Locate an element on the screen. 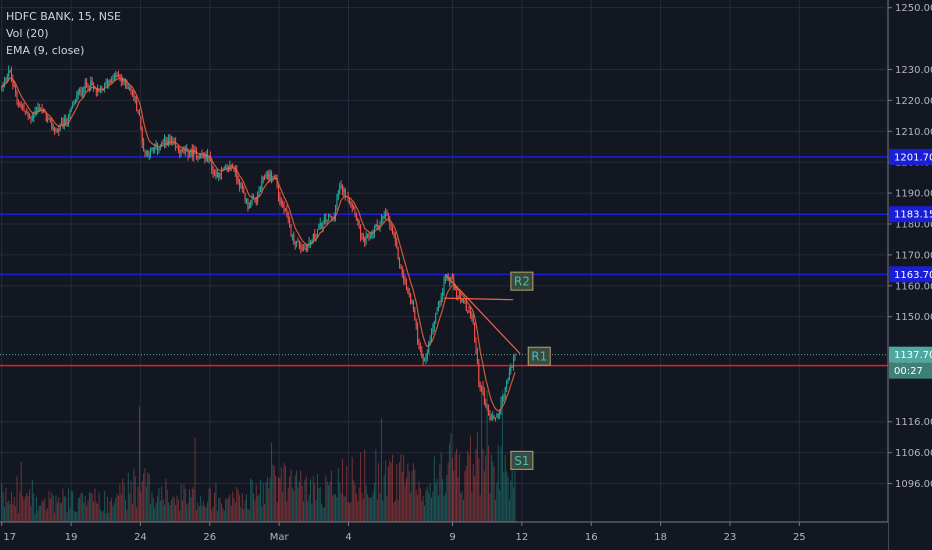 The width and height of the screenshot is (932, 550). ema-indicator-label: EMA (9, close) is located at coordinates (45, 50).